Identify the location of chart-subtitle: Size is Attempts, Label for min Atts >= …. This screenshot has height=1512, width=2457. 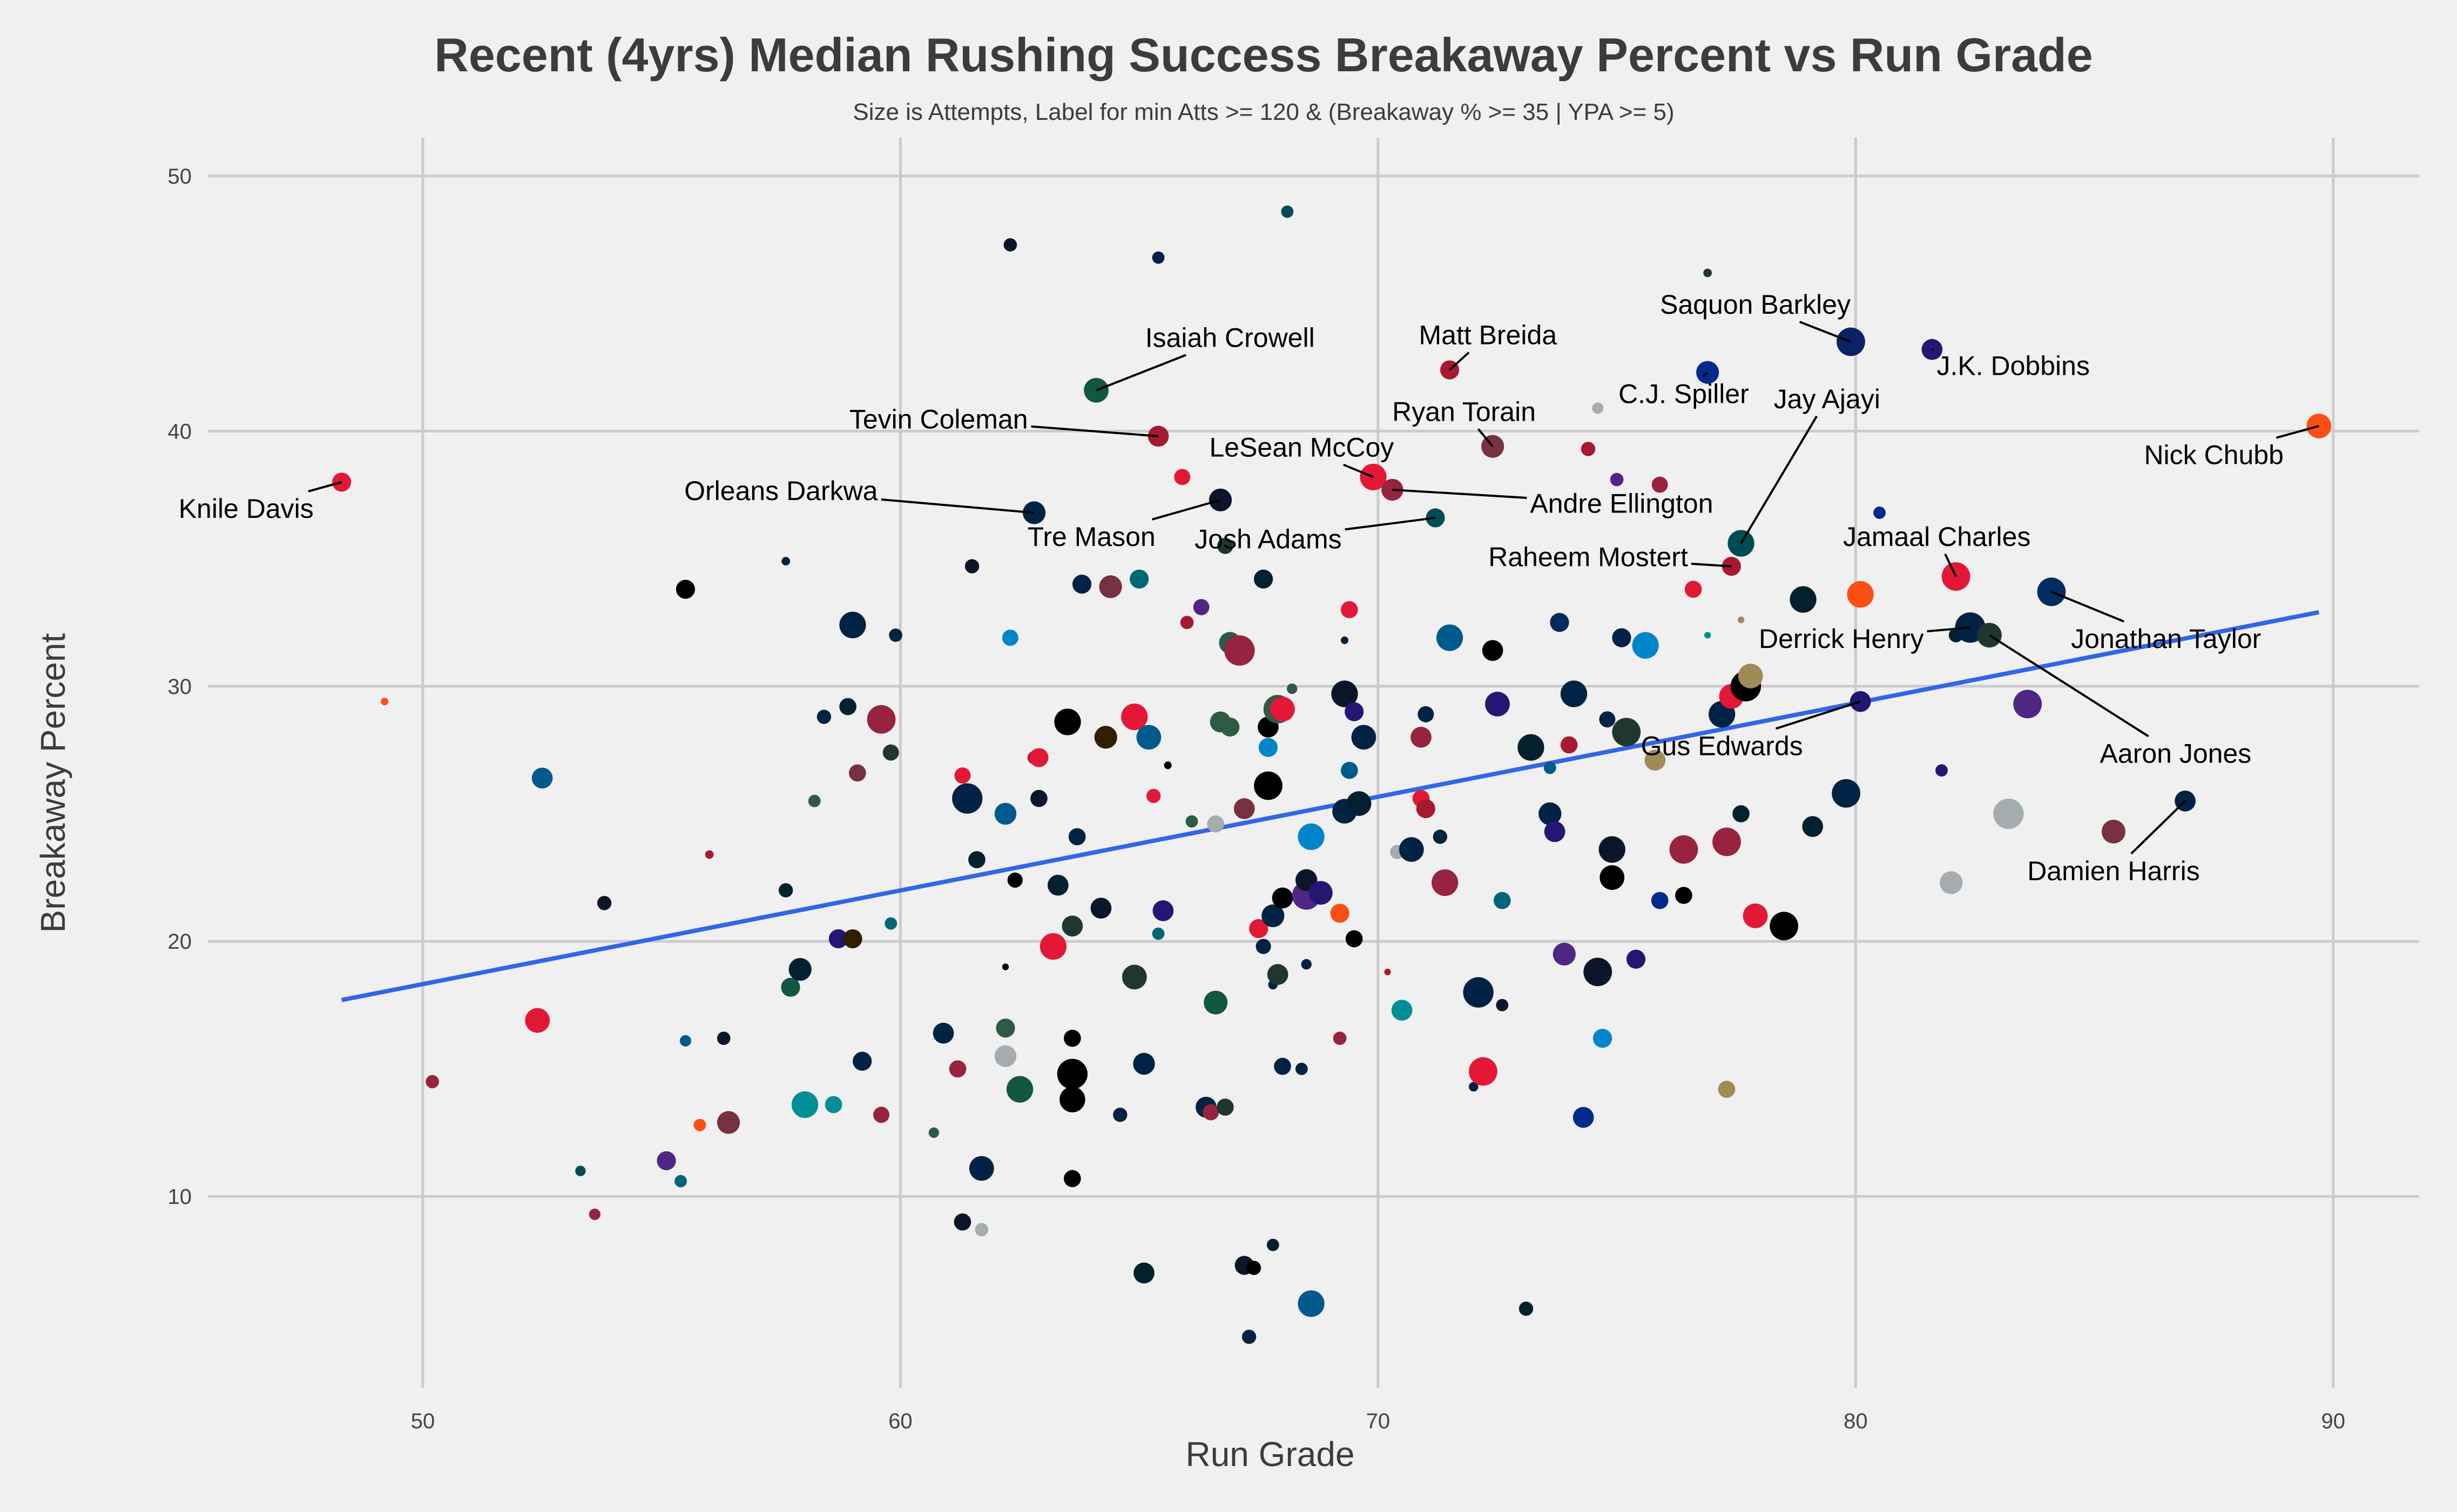
(1263, 112).